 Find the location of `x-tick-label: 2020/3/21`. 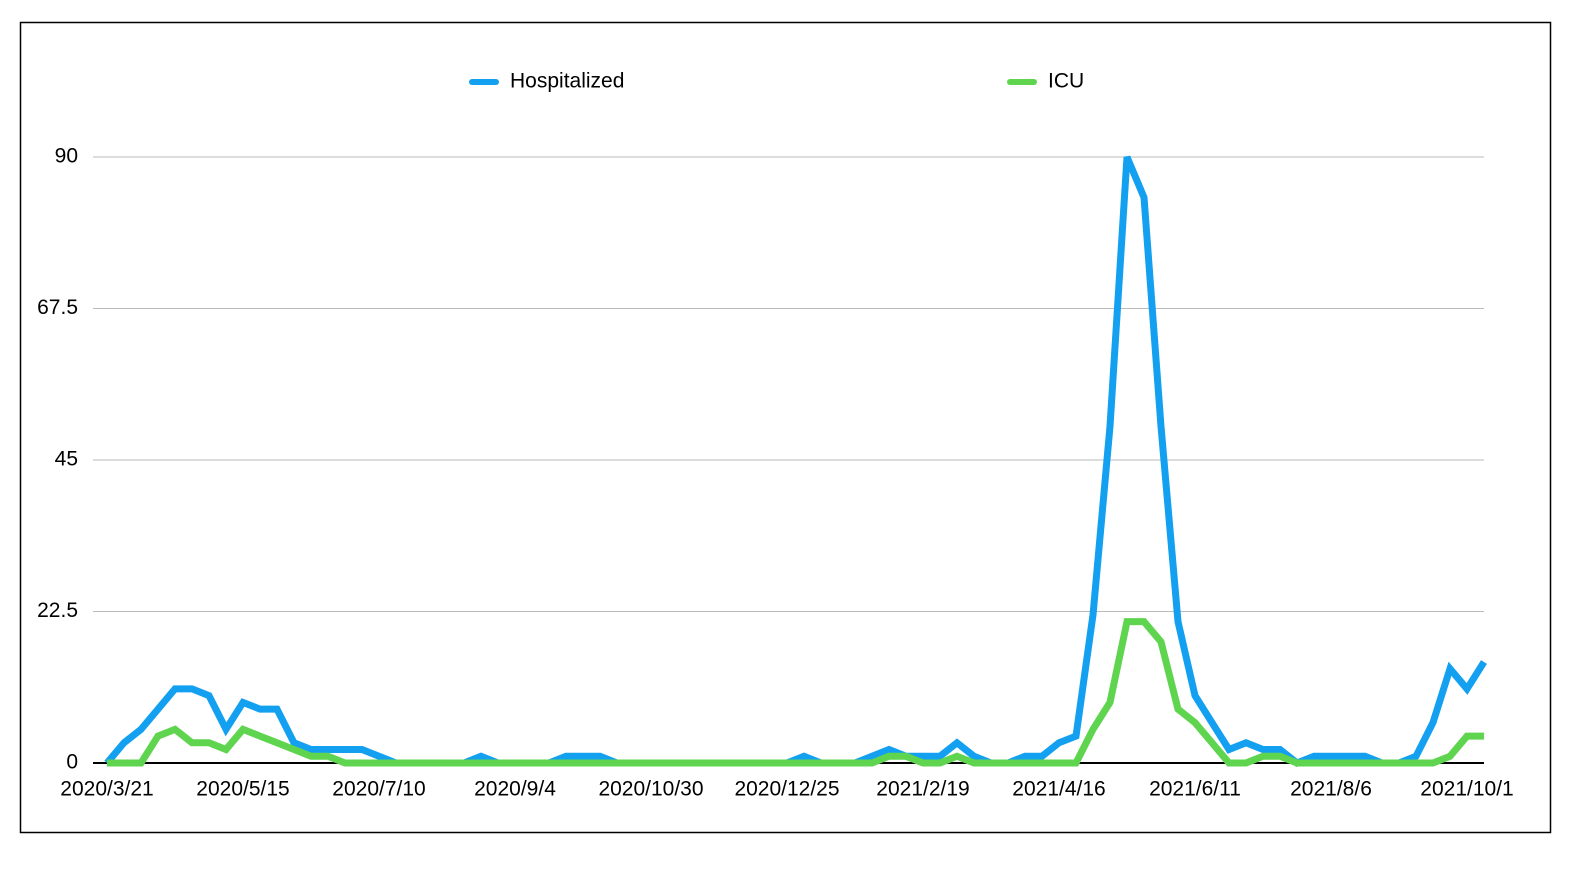

x-tick-label: 2020/3/21 is located at coordinates (106, 789).